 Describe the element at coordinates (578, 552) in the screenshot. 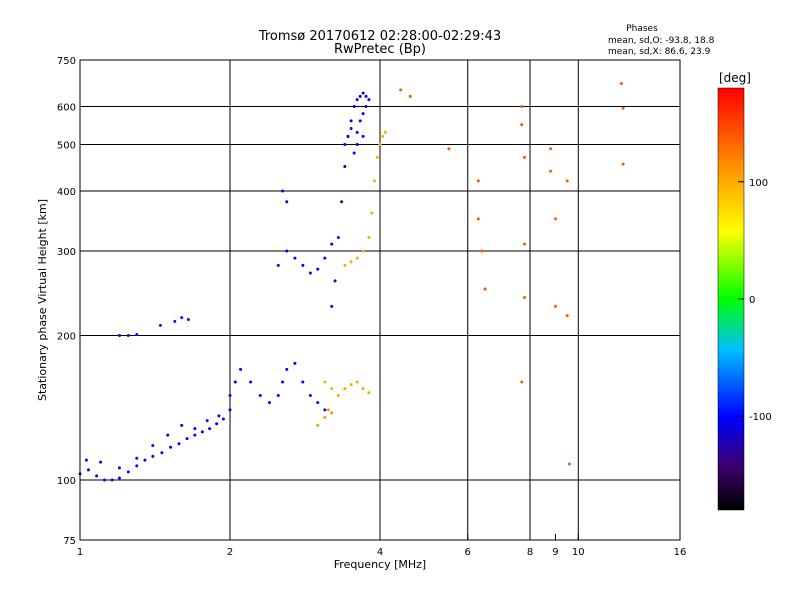

I see `x-tick-label: 10` at that location.